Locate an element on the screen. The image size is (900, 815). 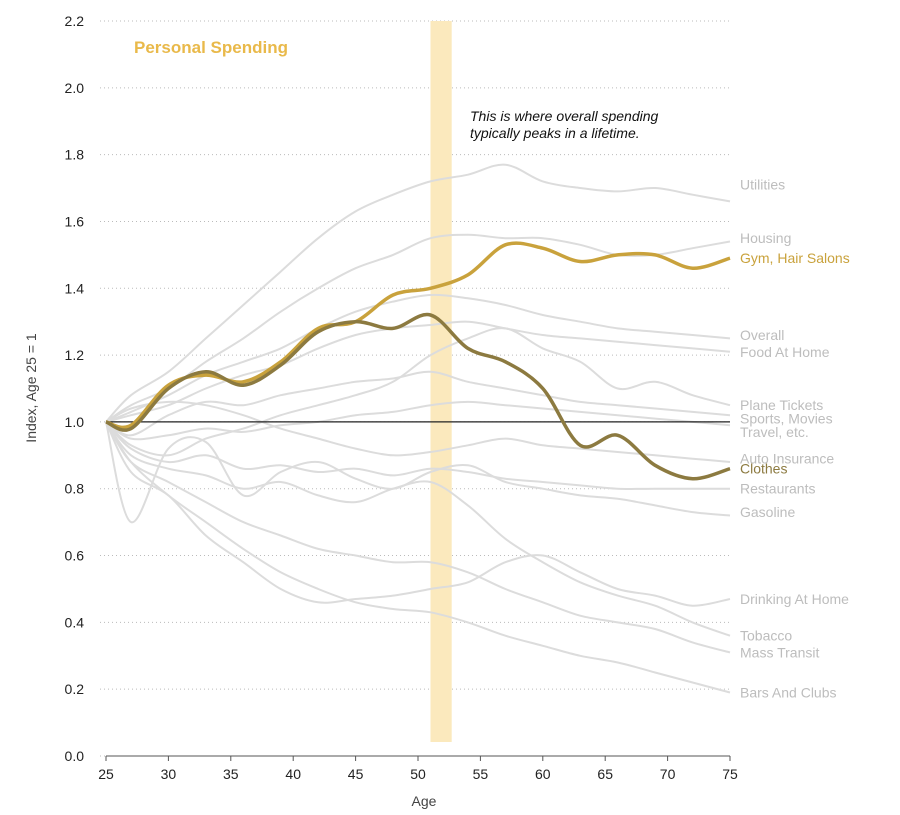
series-label-gym-hair-salons: Gym, Hair Salons is located at coordinates (795, 258).